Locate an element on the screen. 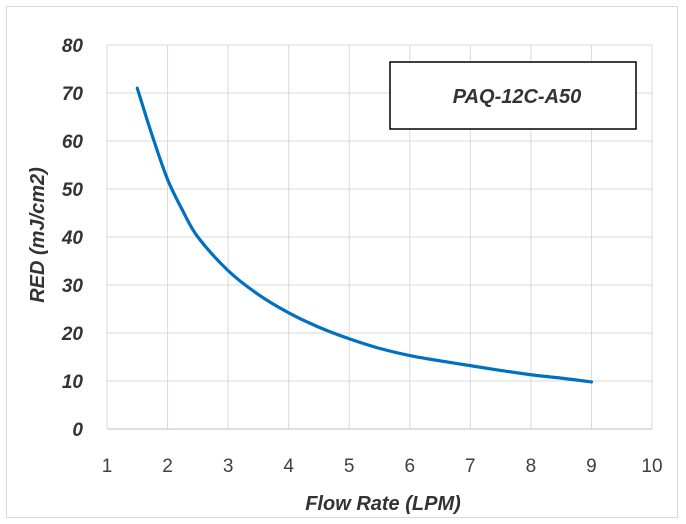  y-axis-ticks: 0 10 20 30 40 50 60 70 80 is located at coordinates (72, 238).